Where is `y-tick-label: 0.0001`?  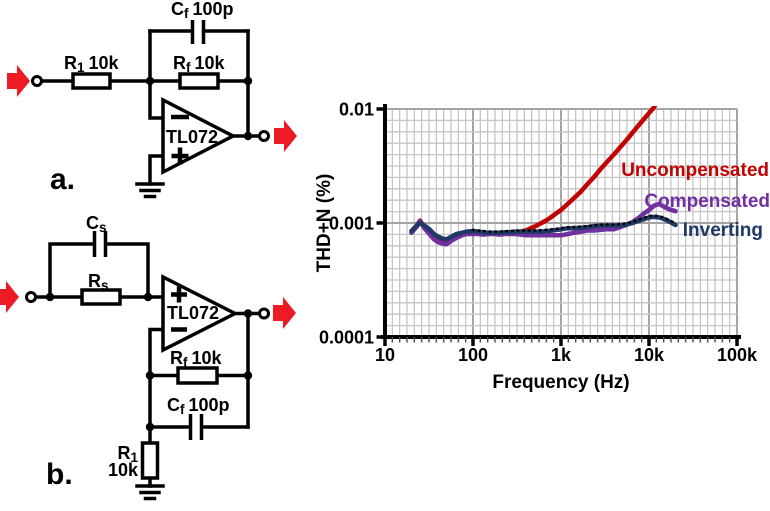
y-tick-label: 0.0001 is located at coordinates (346, 338).